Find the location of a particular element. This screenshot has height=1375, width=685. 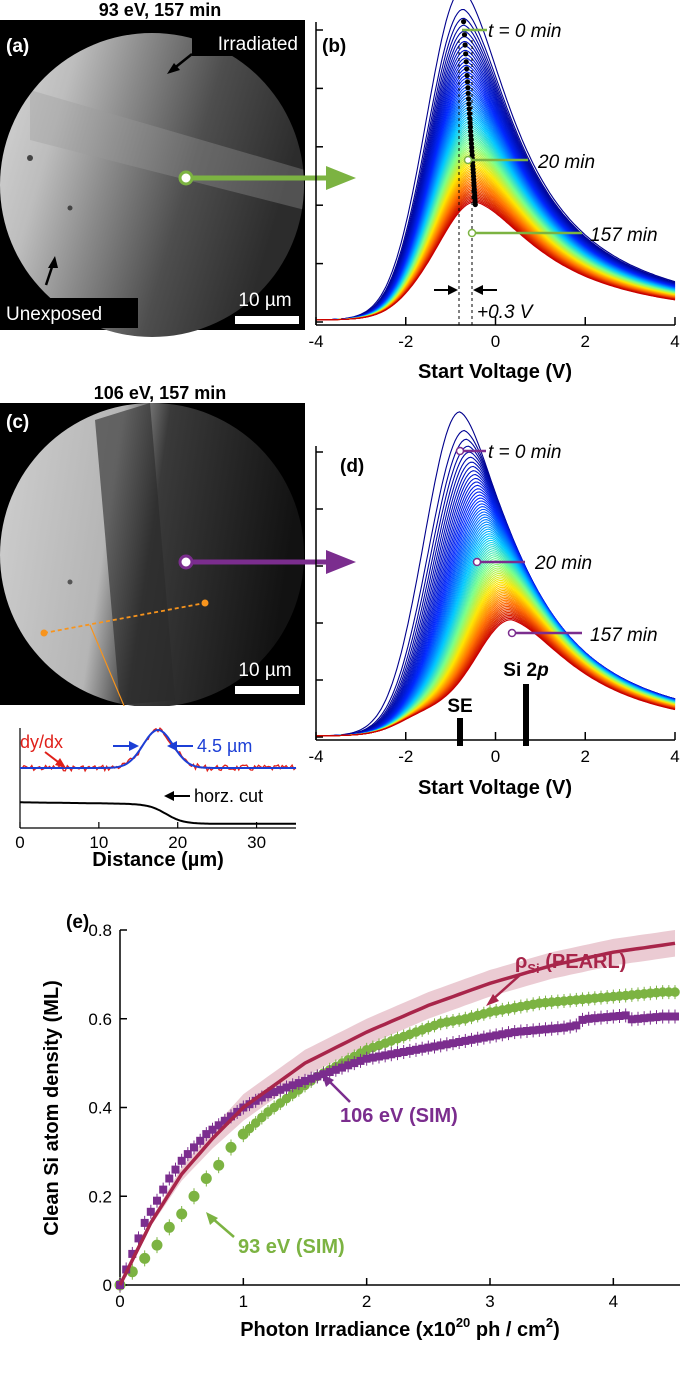

d-t157-label: 157 min is located at coordinates (624, 635).